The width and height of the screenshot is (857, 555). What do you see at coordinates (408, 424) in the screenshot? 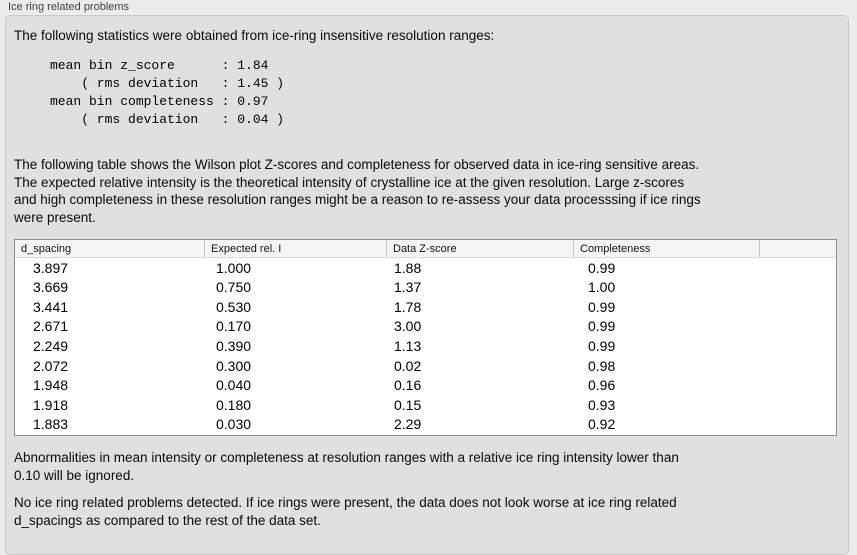
I see `table-cell: 2.29` at bounding box center [408, 424].